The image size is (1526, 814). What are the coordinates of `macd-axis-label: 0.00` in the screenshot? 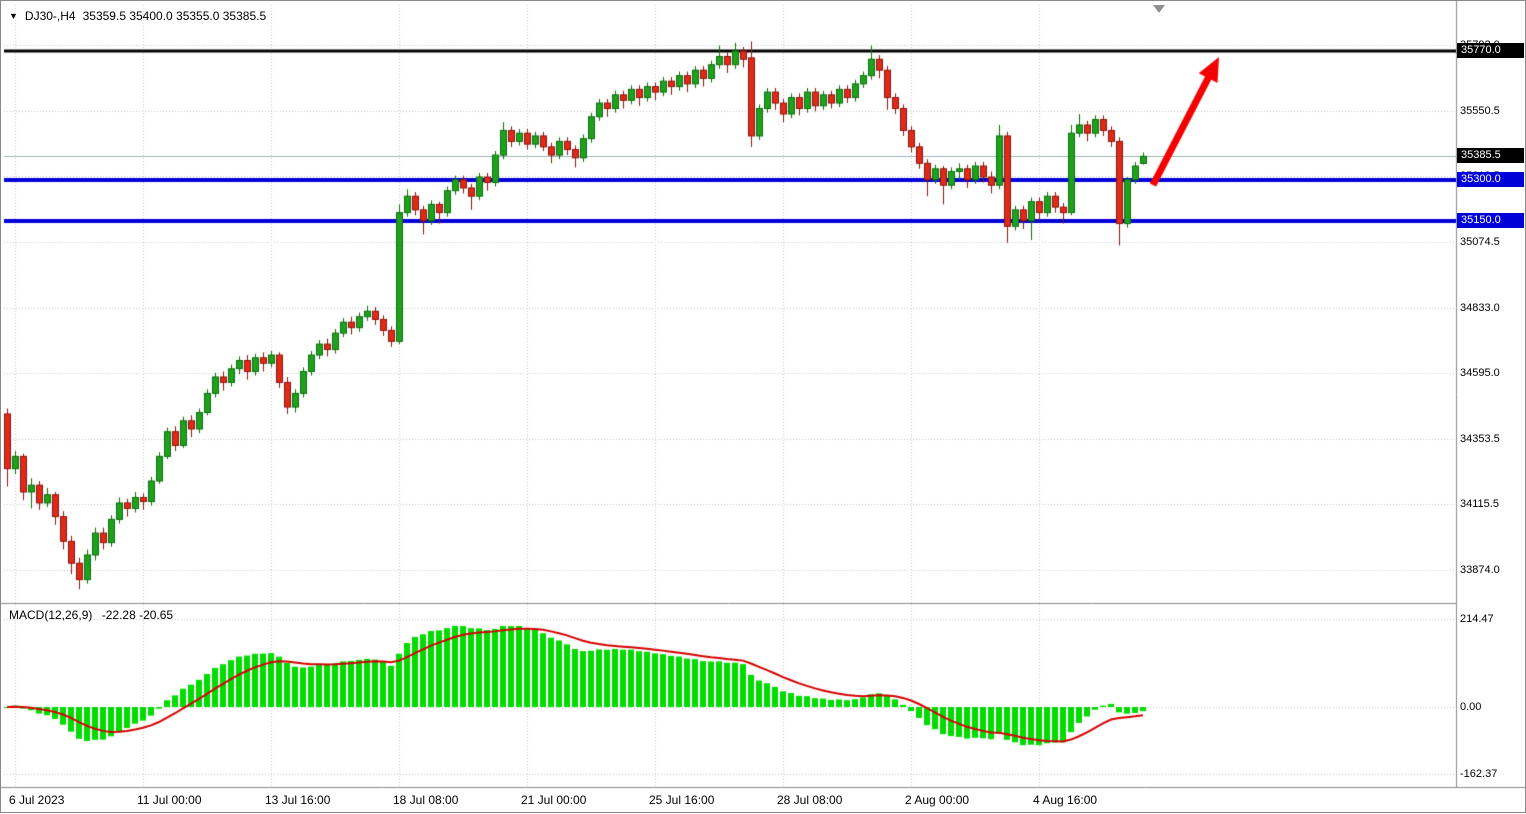 It's located at (1471, 707).